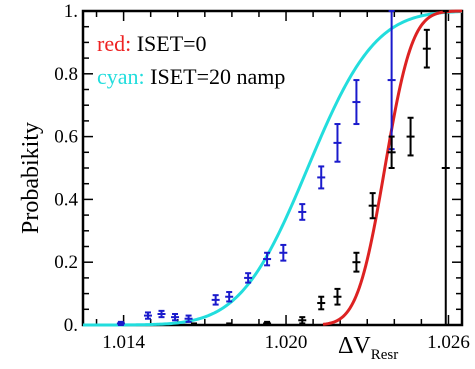 The width and height of the screenshot is (475, 369). Describe the element at coordinates (217, 76) in the screenshot. I see `legend-cyan-text: ISET=20 namp` at that location.